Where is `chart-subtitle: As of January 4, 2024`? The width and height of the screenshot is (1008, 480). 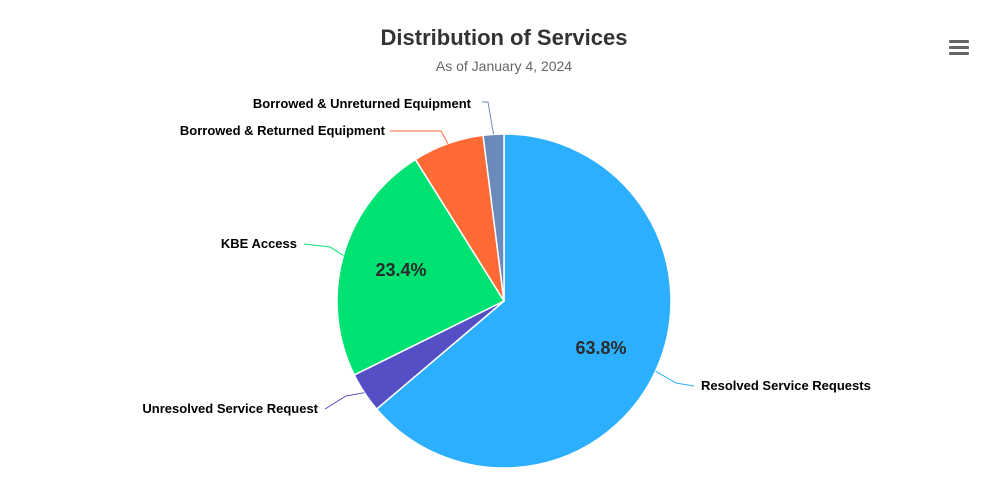 chart-subtitle: As of January 4, 2024 is located at coordinates (504, 66).